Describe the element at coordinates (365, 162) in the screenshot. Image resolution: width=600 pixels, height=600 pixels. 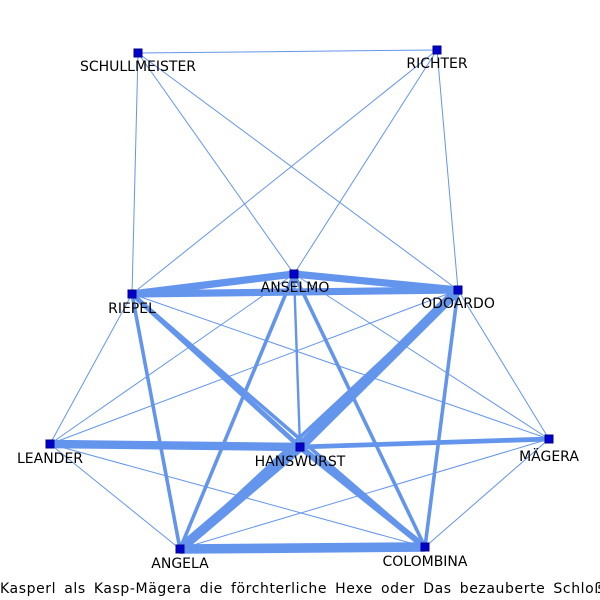
I see `edge-richter-anselmo` at that location.